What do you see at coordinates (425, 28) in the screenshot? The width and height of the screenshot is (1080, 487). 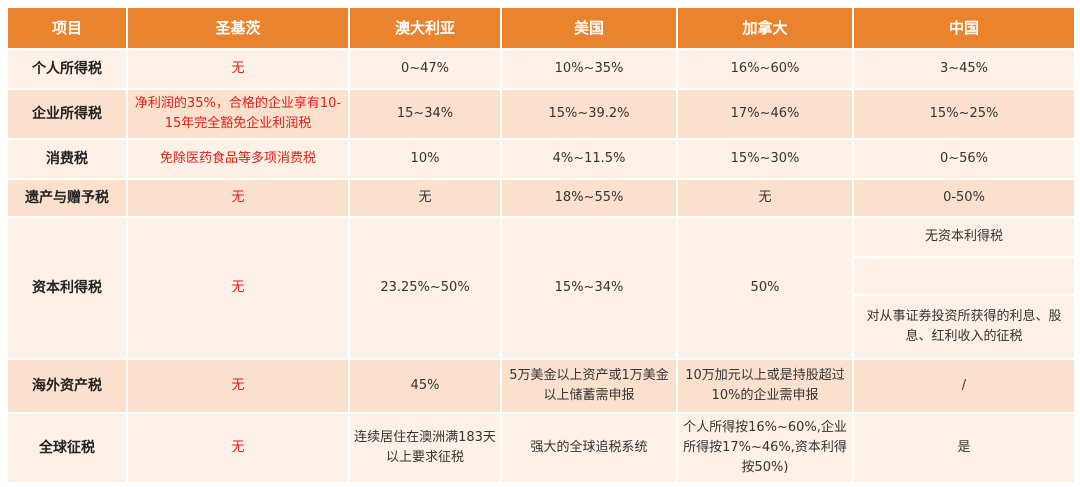 I see `header-australia: 澳大利亚` at bounding box center [425, 28].